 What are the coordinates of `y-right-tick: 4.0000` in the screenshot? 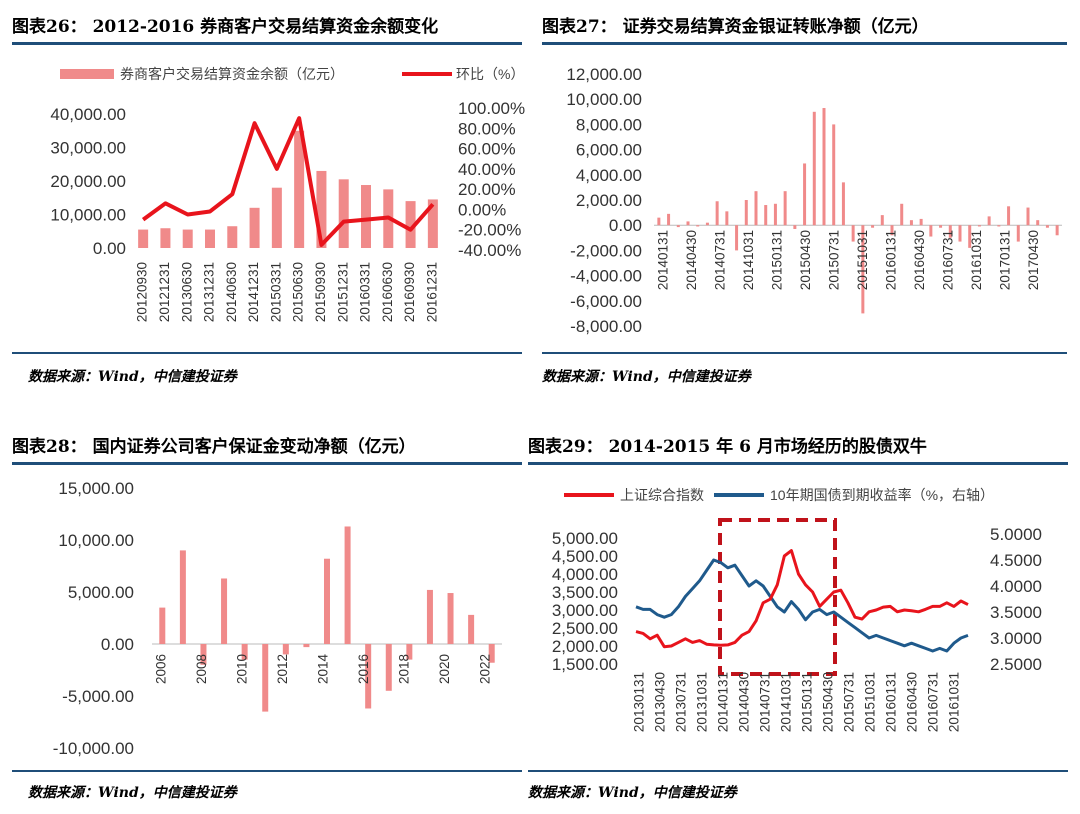 It's located at (1016, 586).